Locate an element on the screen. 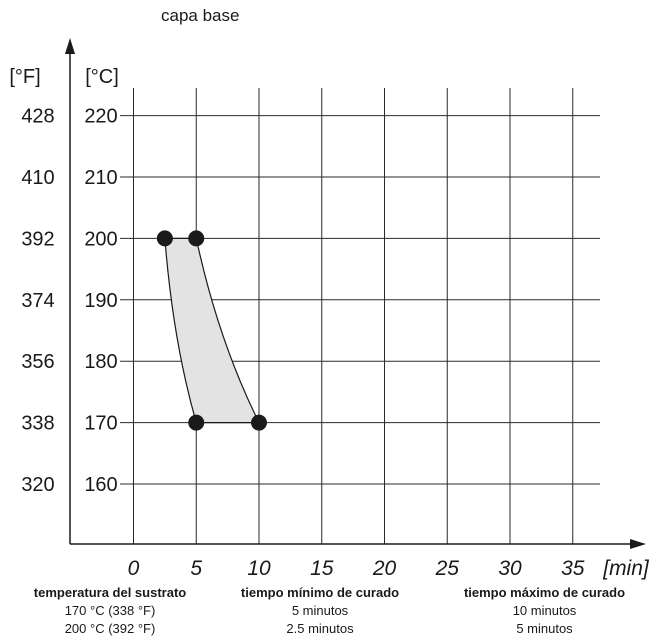 The image size is (657, 643). table-header: temperatura del sustrato is located at coordinates (110, 592).